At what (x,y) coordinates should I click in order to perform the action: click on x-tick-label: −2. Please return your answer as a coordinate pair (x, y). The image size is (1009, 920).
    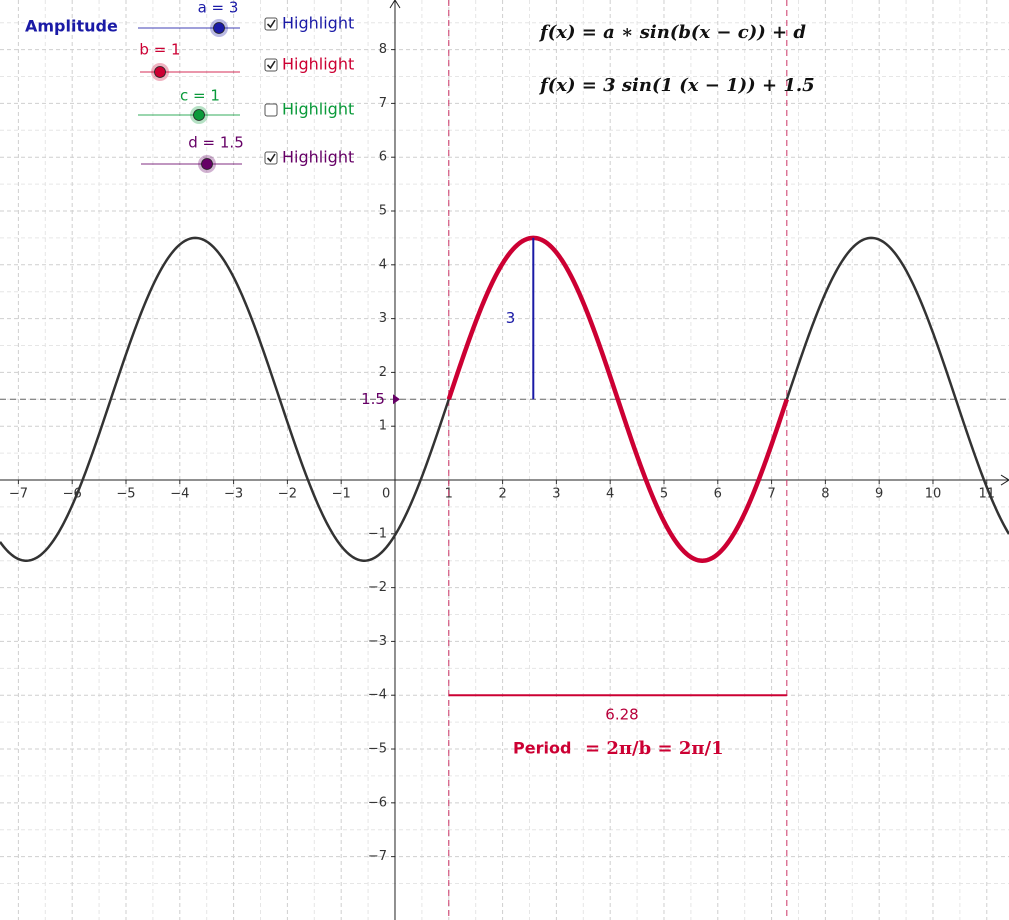
    Looking at the image, I should click on (287, 494).